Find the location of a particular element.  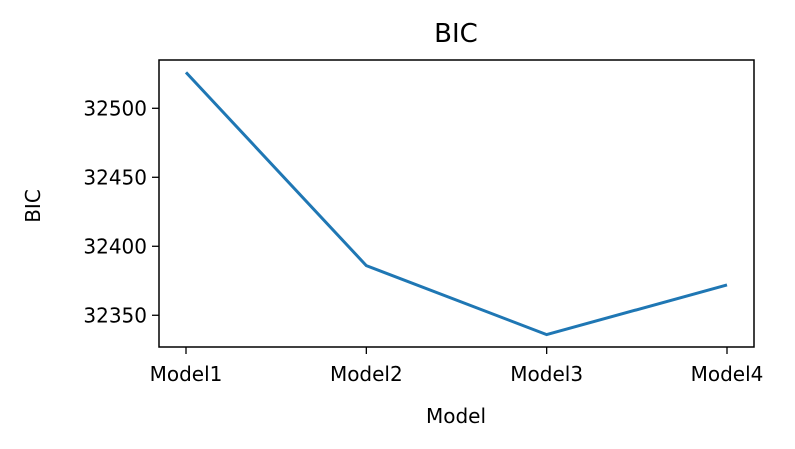

x-tick-label: Model3 is located at coordinates (546, 374).